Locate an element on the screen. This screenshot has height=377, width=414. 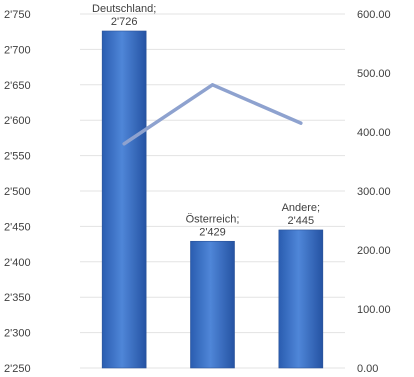
left-tick-label: 2'400 is located at coordinates (17, 263).